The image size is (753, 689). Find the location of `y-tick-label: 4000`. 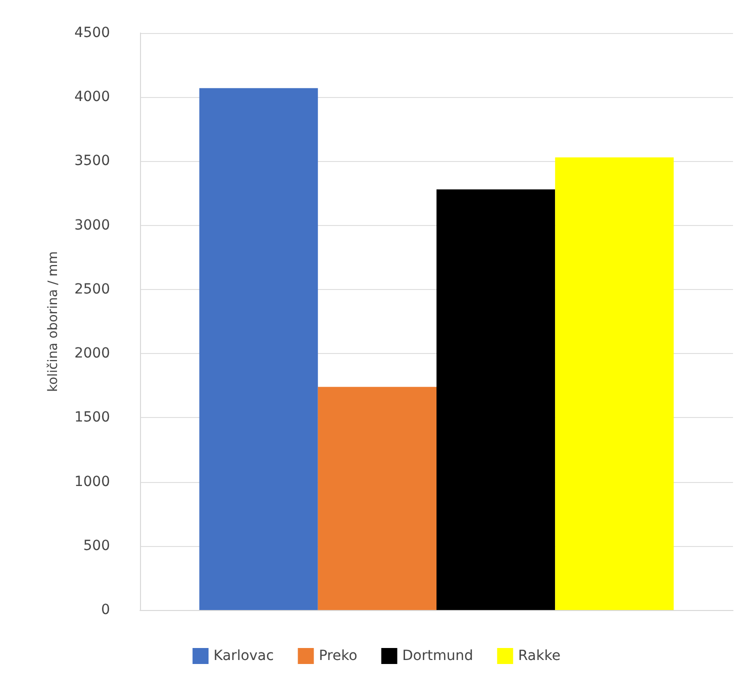

y-tick-label: 4000 is located at coordinates (92, 97).